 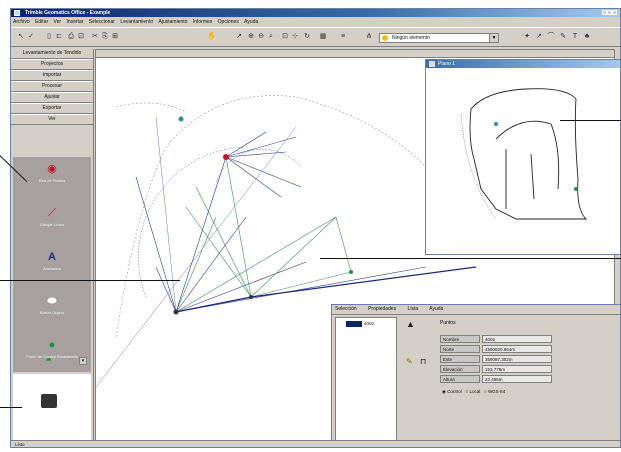 I want to click on copy-icon: ⎘, so click(x=105, y=36).